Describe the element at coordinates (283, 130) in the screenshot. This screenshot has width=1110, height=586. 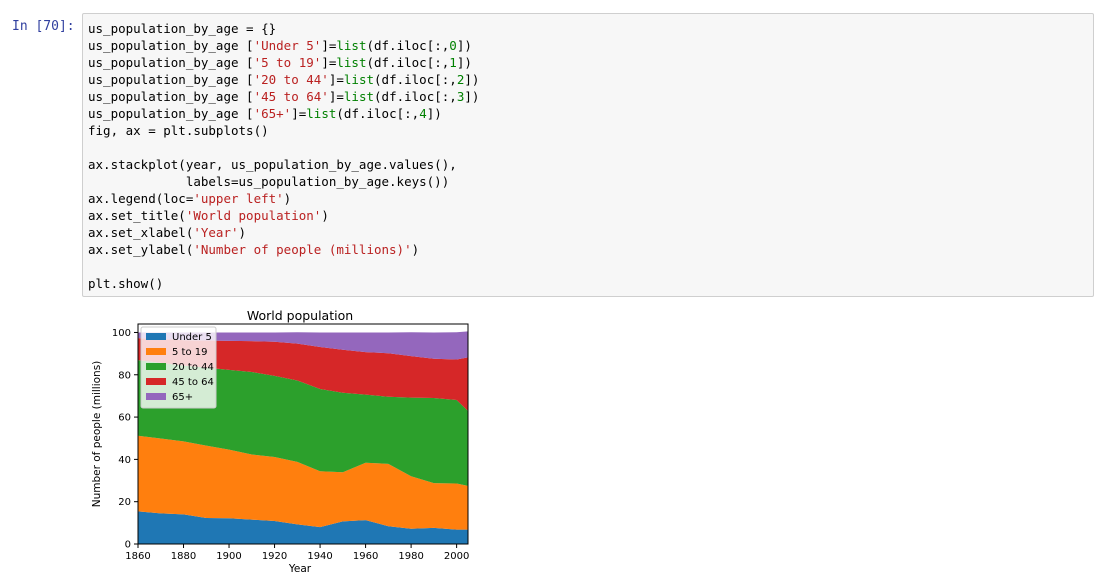
I see `code-line: fig, ax = plt.subplots()` at that location.